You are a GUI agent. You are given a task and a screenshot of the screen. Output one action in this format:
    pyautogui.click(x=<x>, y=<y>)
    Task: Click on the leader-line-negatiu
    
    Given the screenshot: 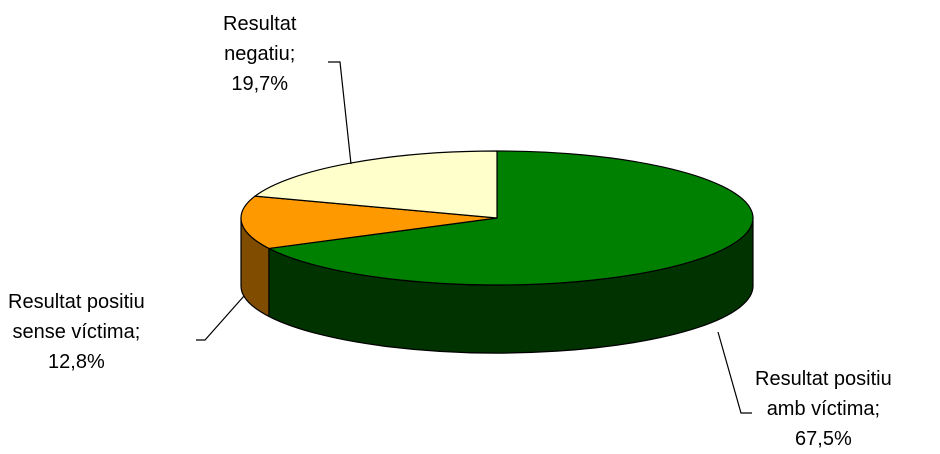 What is the action you would take?
    pyautogui.click(x=340, y=113)
    